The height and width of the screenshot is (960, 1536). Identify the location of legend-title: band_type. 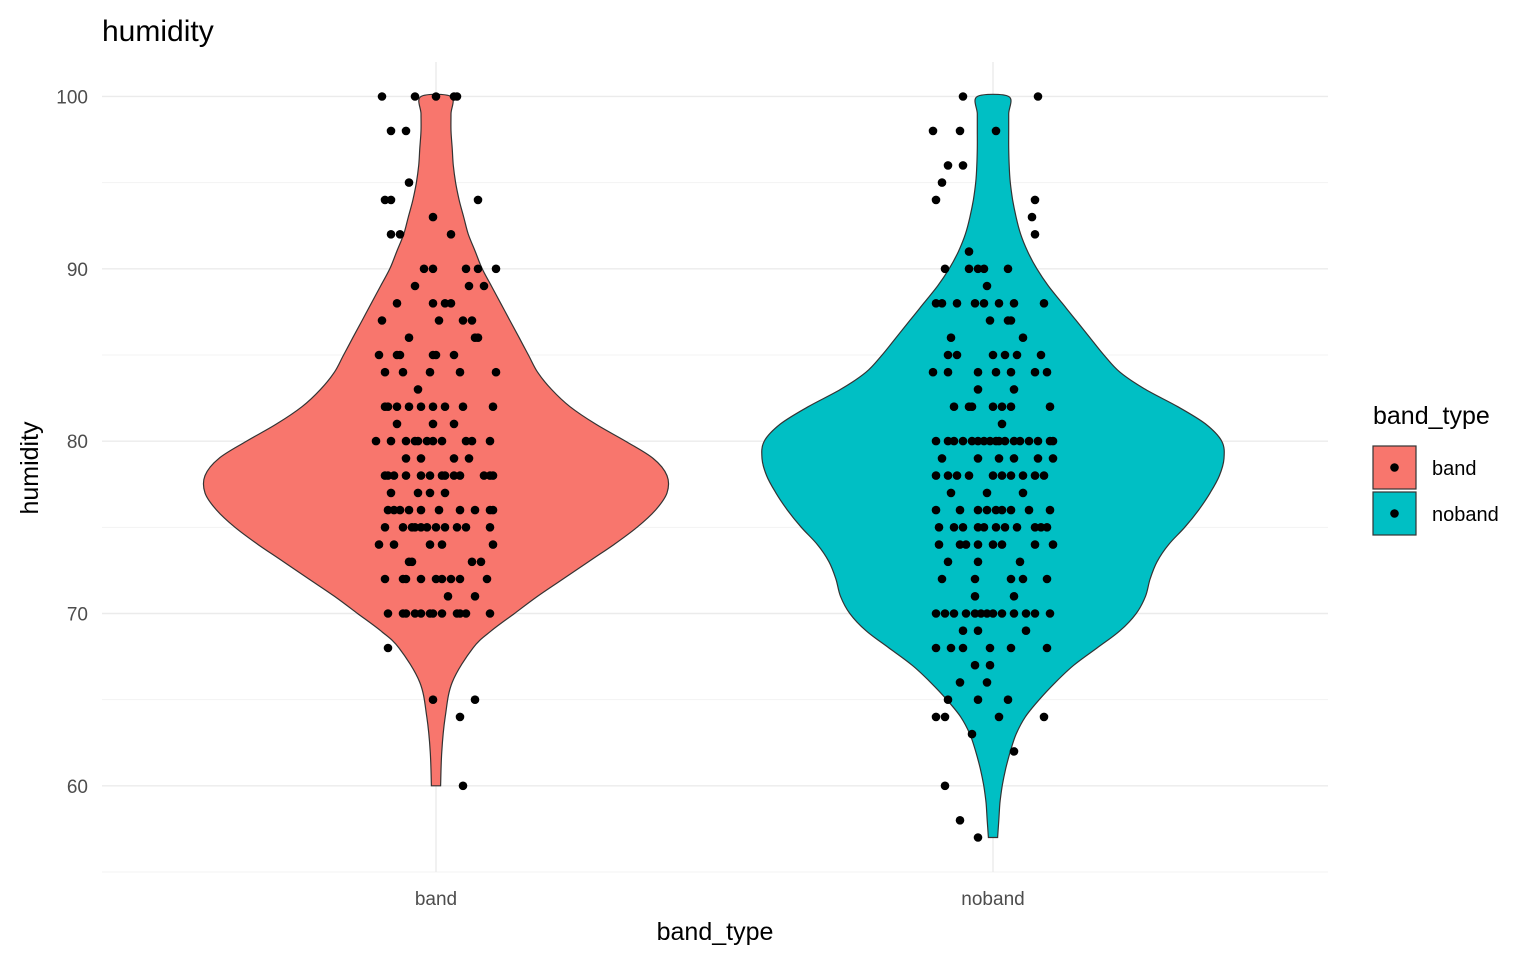
(1431, 416).